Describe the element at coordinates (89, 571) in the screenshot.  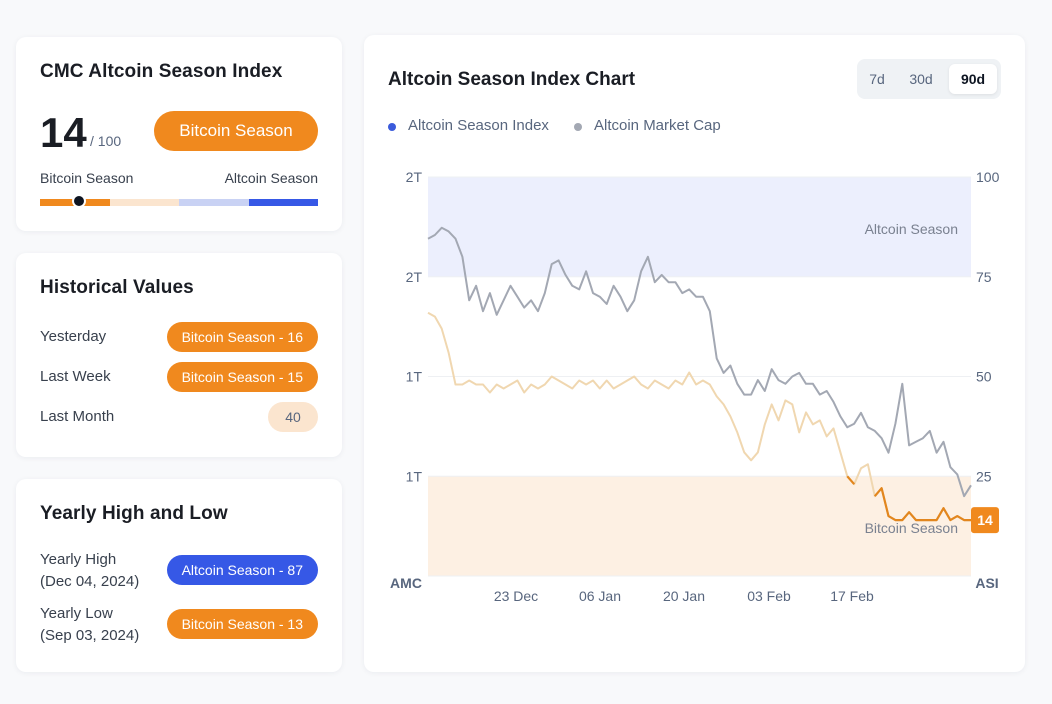
I see `yearly-high-label-group: Yearly High (Dec 04, 2024)` at that location.